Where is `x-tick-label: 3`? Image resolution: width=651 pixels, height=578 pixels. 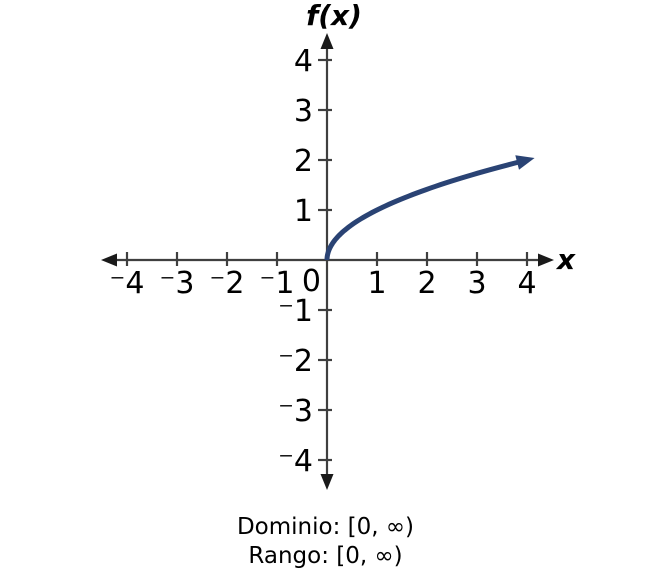 x-tick-label: 3 is located at coordinates (476, 283).